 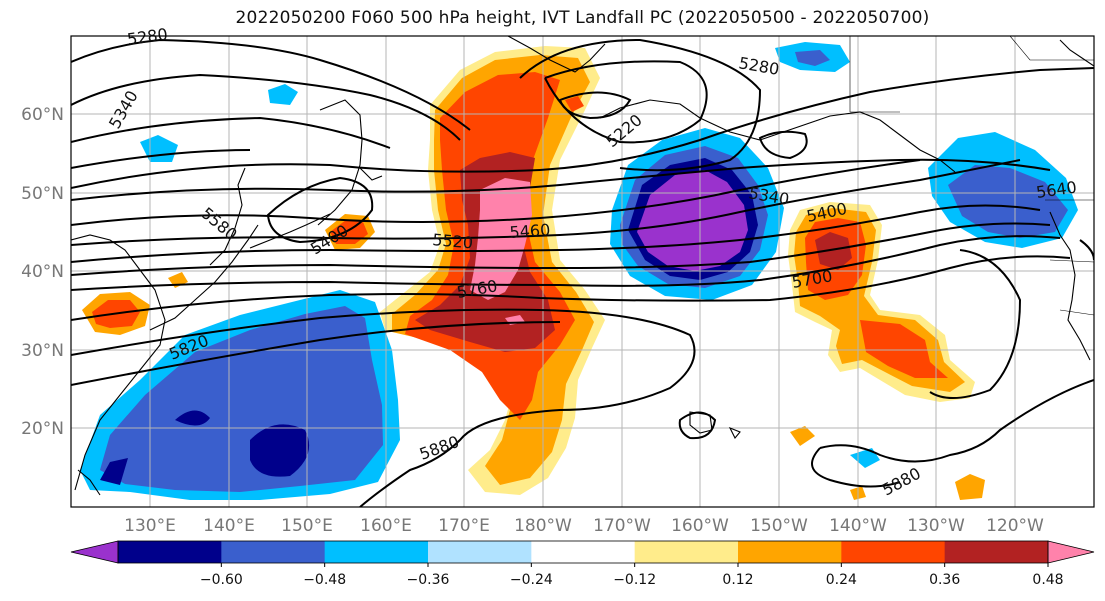 I want to click on contour-label: 5520, so click(x=453, y=241).